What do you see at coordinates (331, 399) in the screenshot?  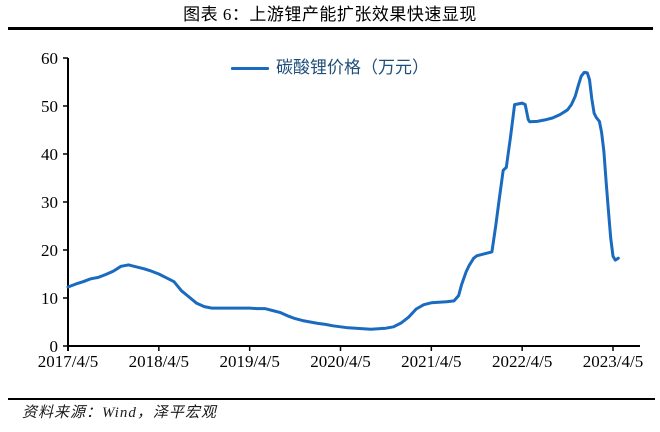 I see `footer-divider-rule` at bounding box center [331, 399].